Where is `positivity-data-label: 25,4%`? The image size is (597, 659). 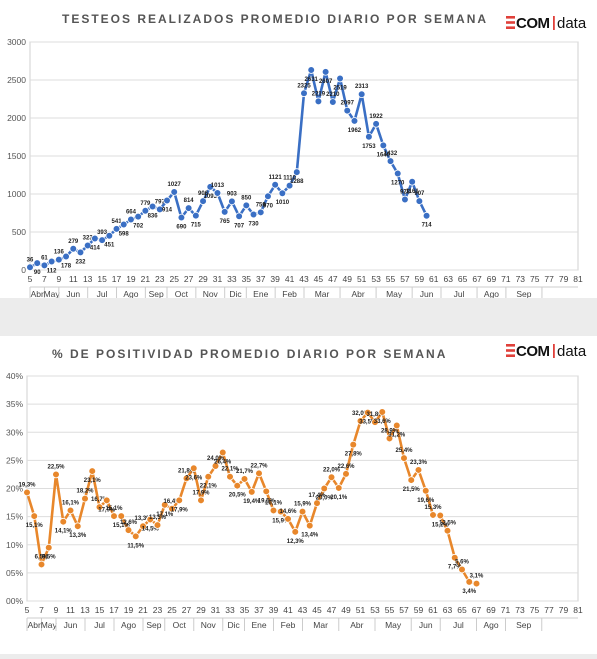
positivity-data-label: 25,4% is located at coordinates (404, 451).